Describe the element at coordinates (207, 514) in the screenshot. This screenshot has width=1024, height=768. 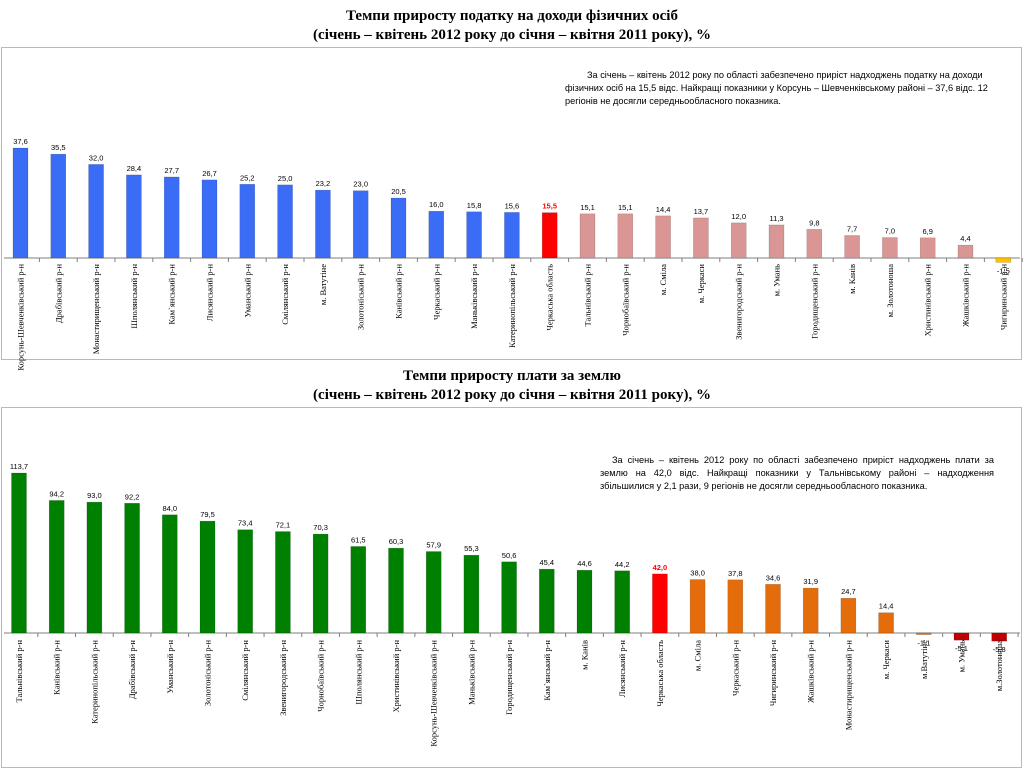
I see `chart2-value-label: 79,5` at that location.